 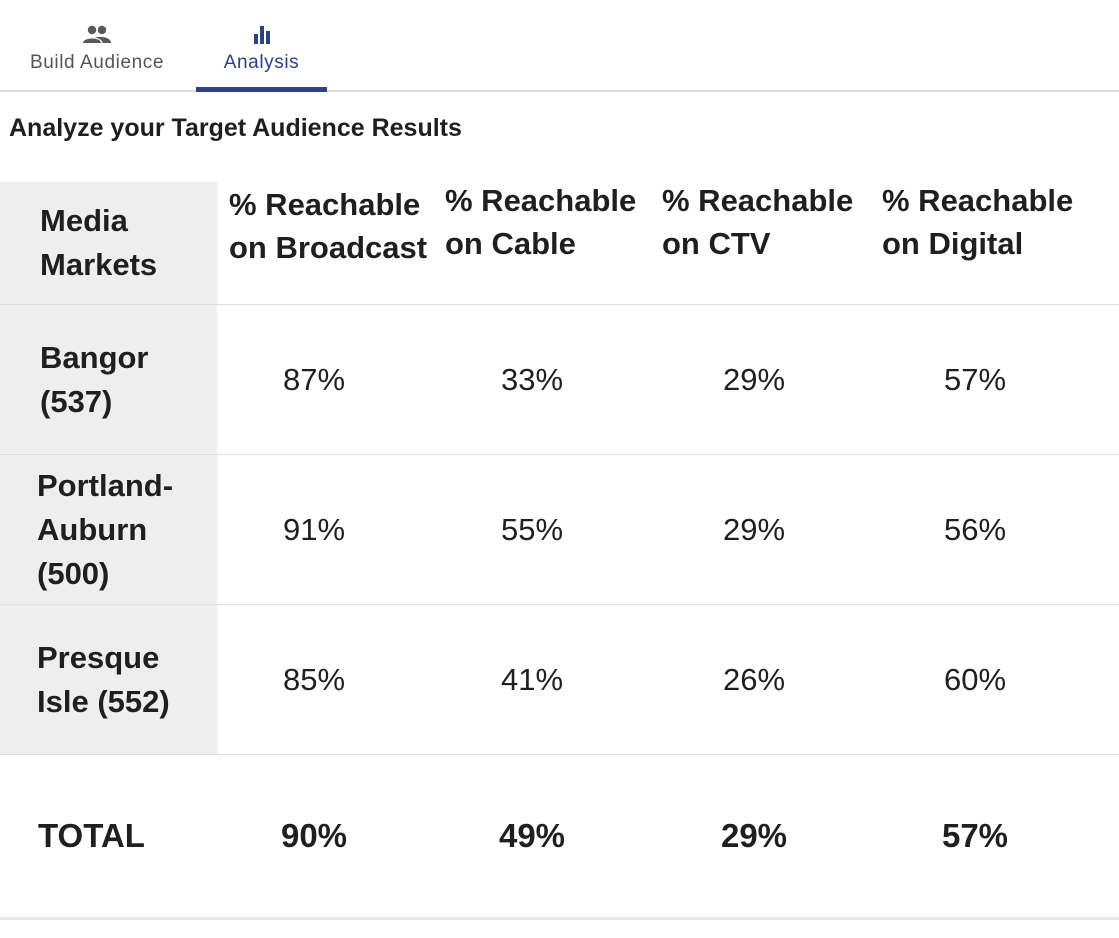 I want to click on broadcast-value-cell: 85%, so click(x=314, y=679).